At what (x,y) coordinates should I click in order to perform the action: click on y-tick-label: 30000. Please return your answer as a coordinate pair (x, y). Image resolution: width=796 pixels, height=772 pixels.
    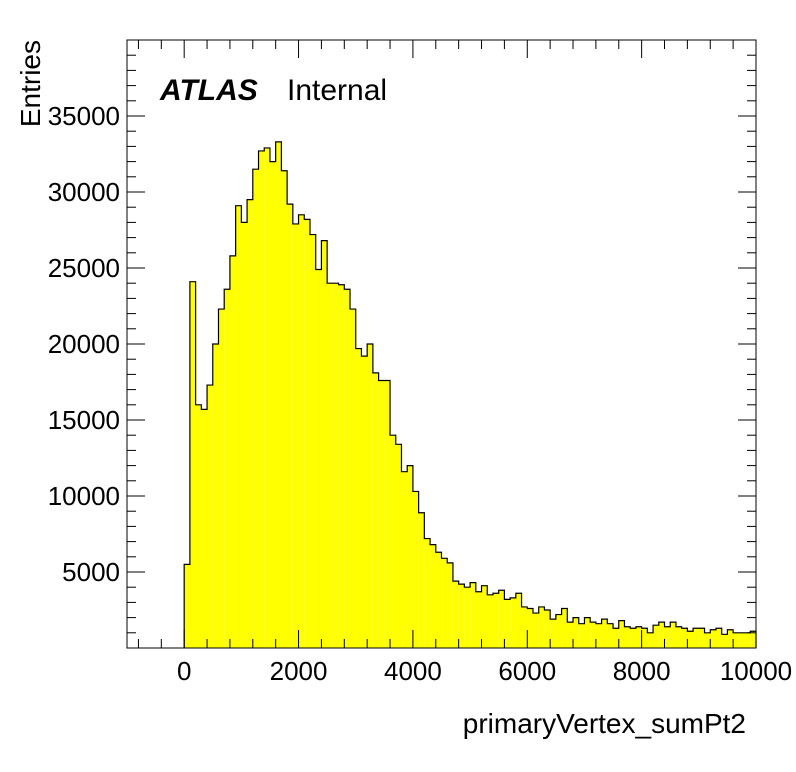
    Looking at the image, I should click on (84, 192).